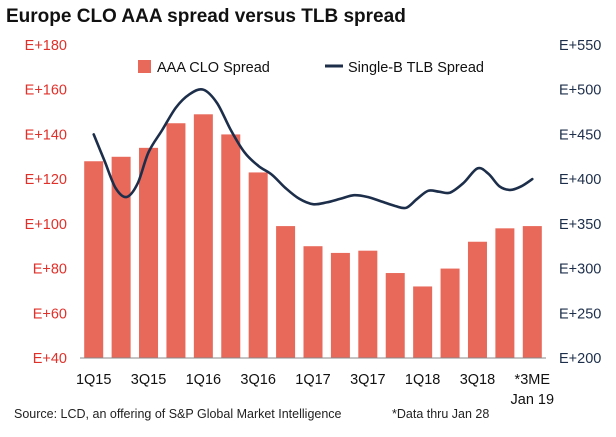 The image size is (616, 437). Describe the element at coordinates (94, 259) in the screenshot. I see `bar-1q15` at that location.